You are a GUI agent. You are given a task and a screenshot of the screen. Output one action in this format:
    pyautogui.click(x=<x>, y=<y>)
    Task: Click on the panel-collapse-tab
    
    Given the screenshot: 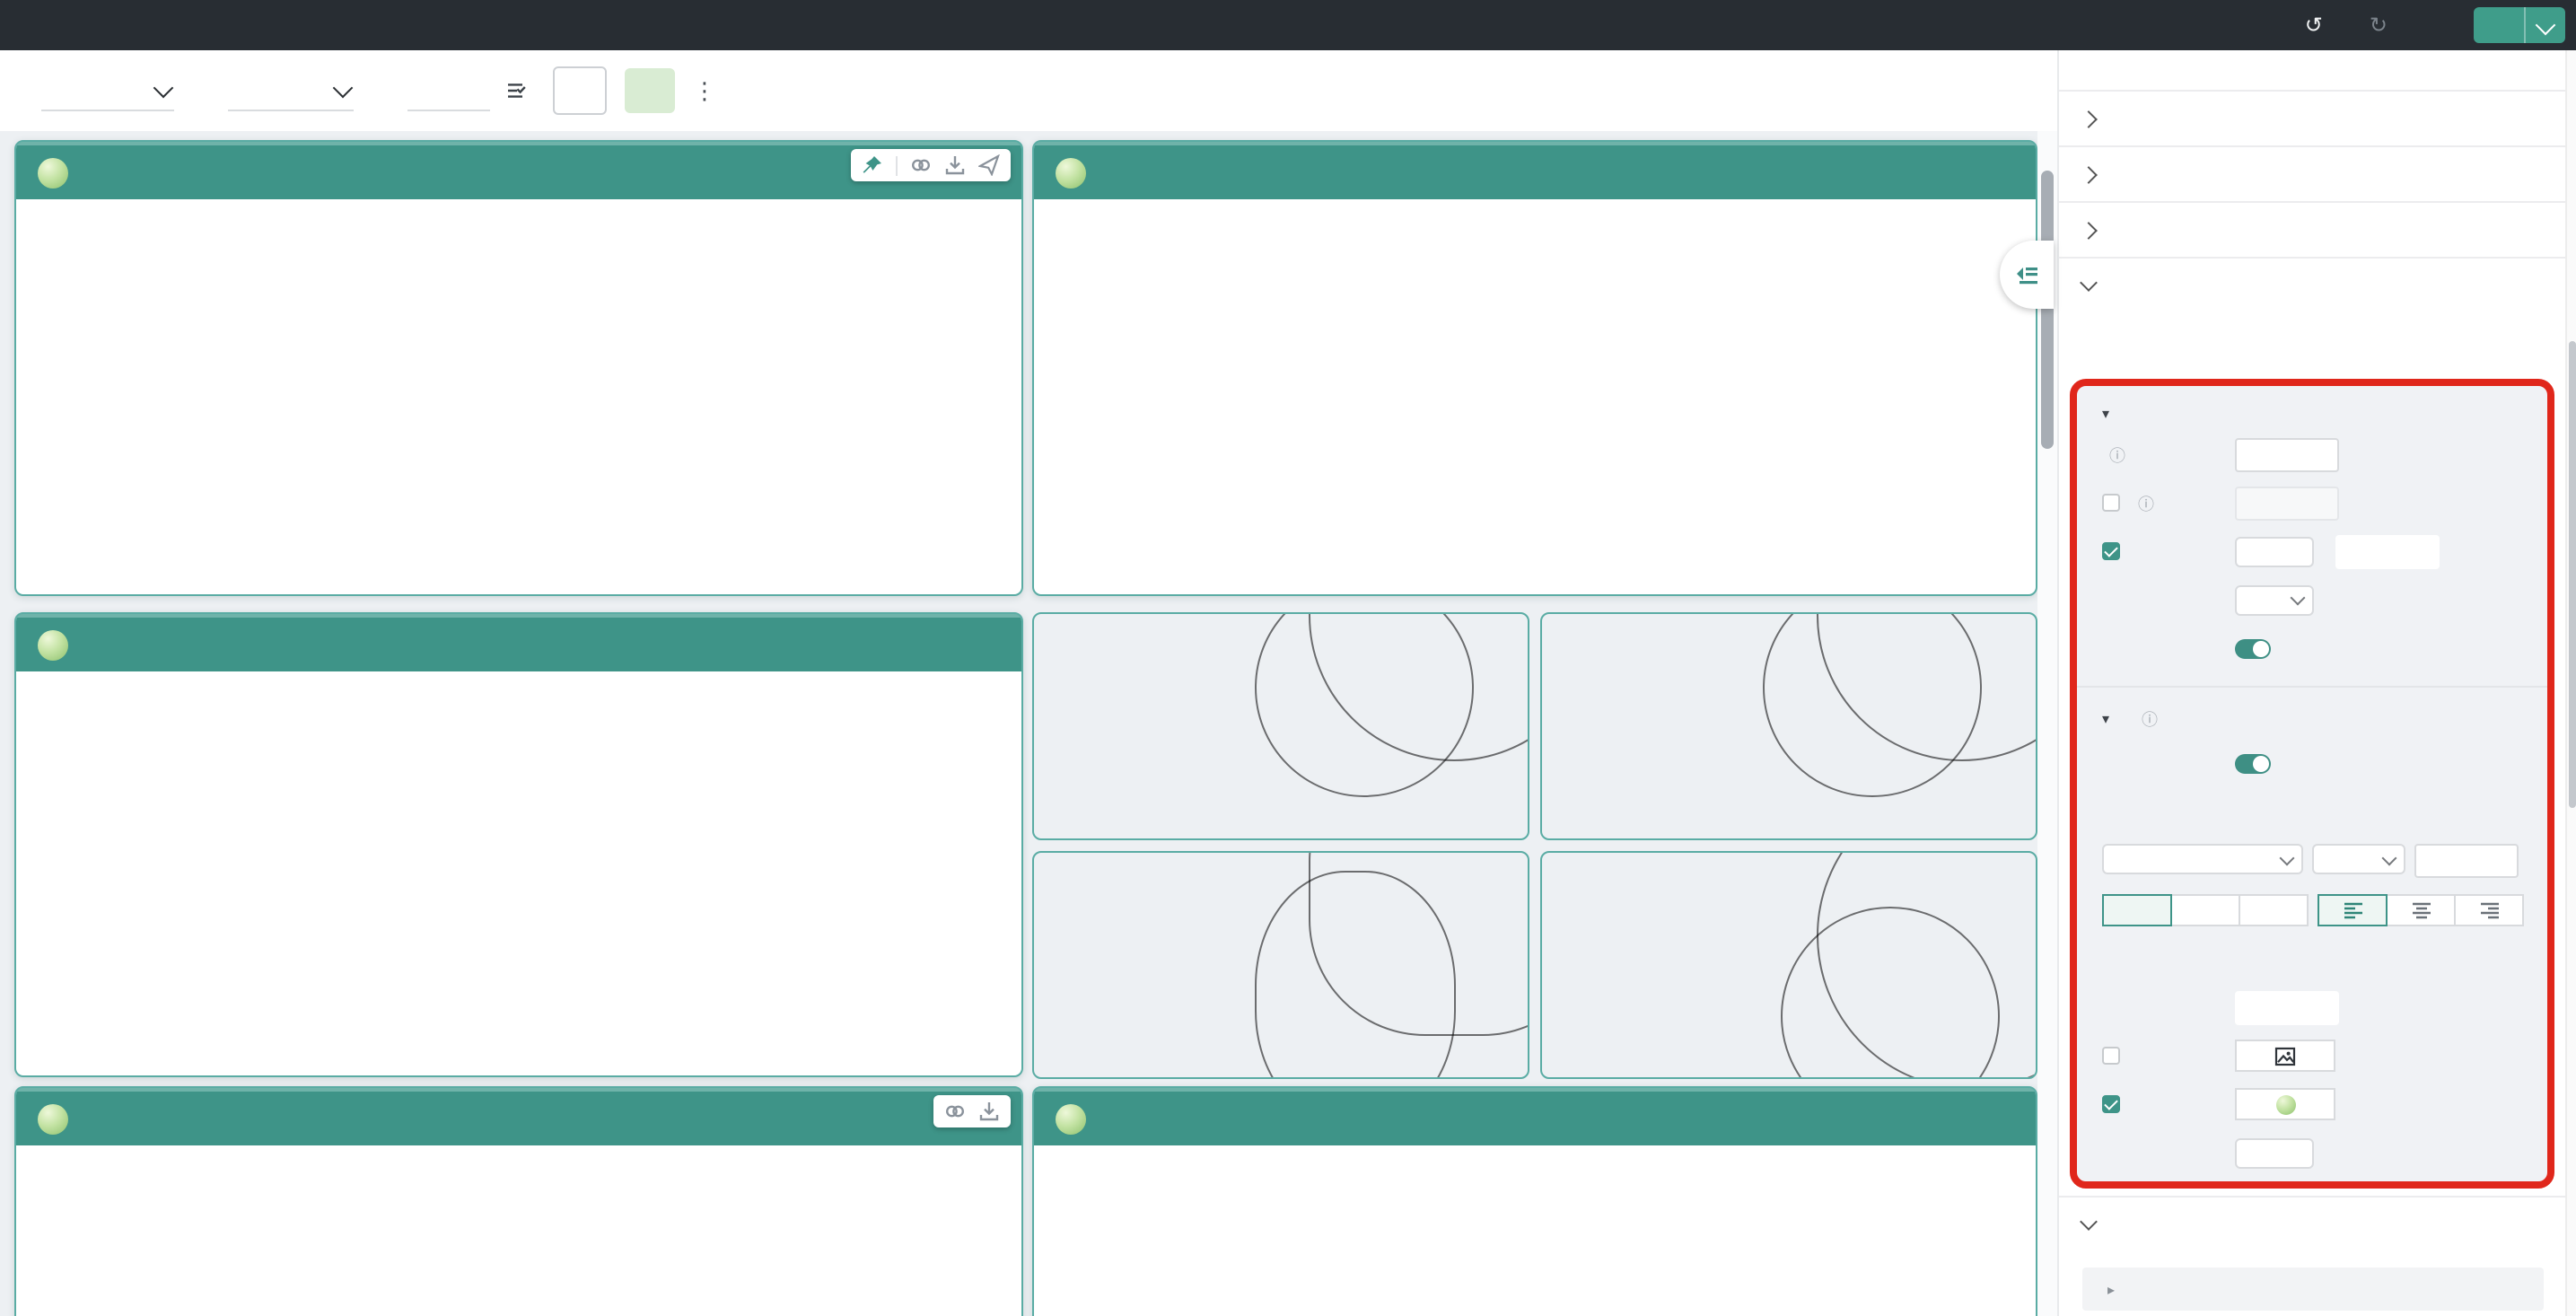 What is the action you would take?
    pyautogui.click(x=2027, y=275)
    